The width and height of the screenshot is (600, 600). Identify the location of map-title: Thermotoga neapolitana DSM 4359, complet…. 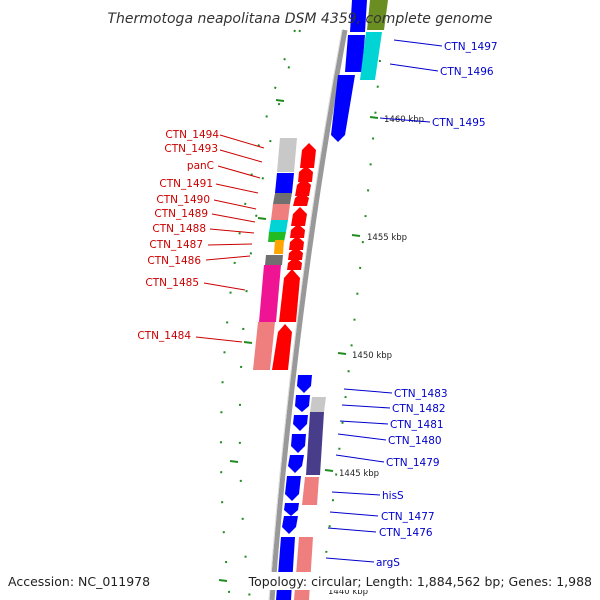
(300, 19).